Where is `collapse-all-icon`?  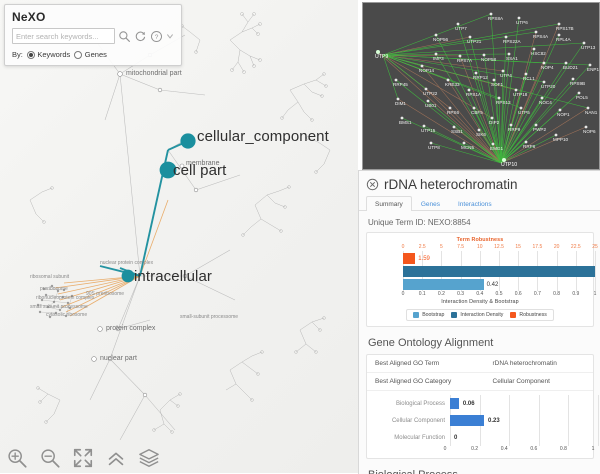 collapse-all-icon is located at coordinates (116, 458).